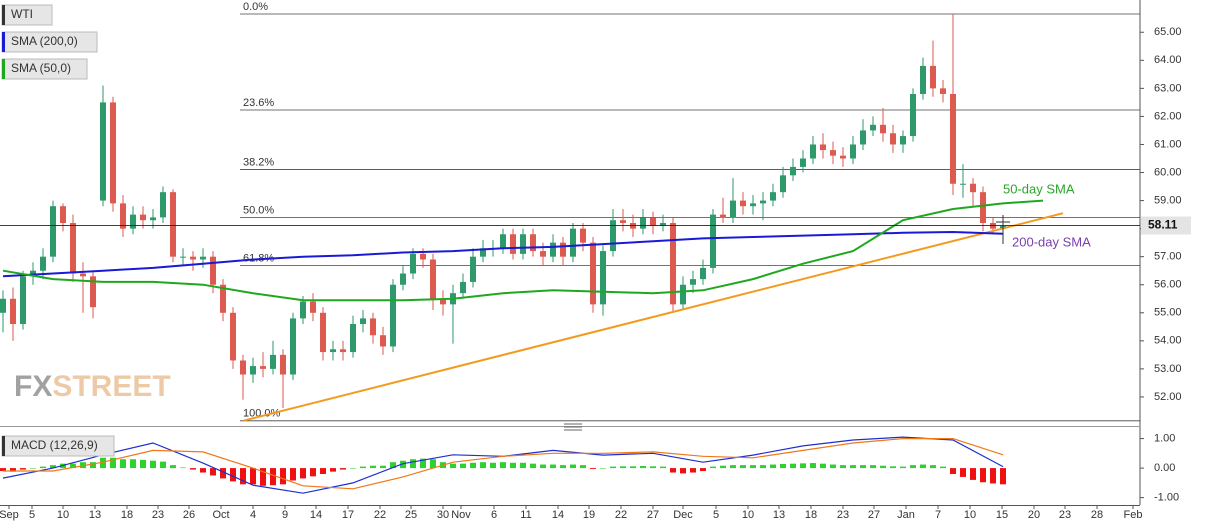 The image size is (1207, 526). What do you see at coordinates (258, 162) in the screenshot?
I see `fib-label: 38.2%` at bounding box center [258, 162].